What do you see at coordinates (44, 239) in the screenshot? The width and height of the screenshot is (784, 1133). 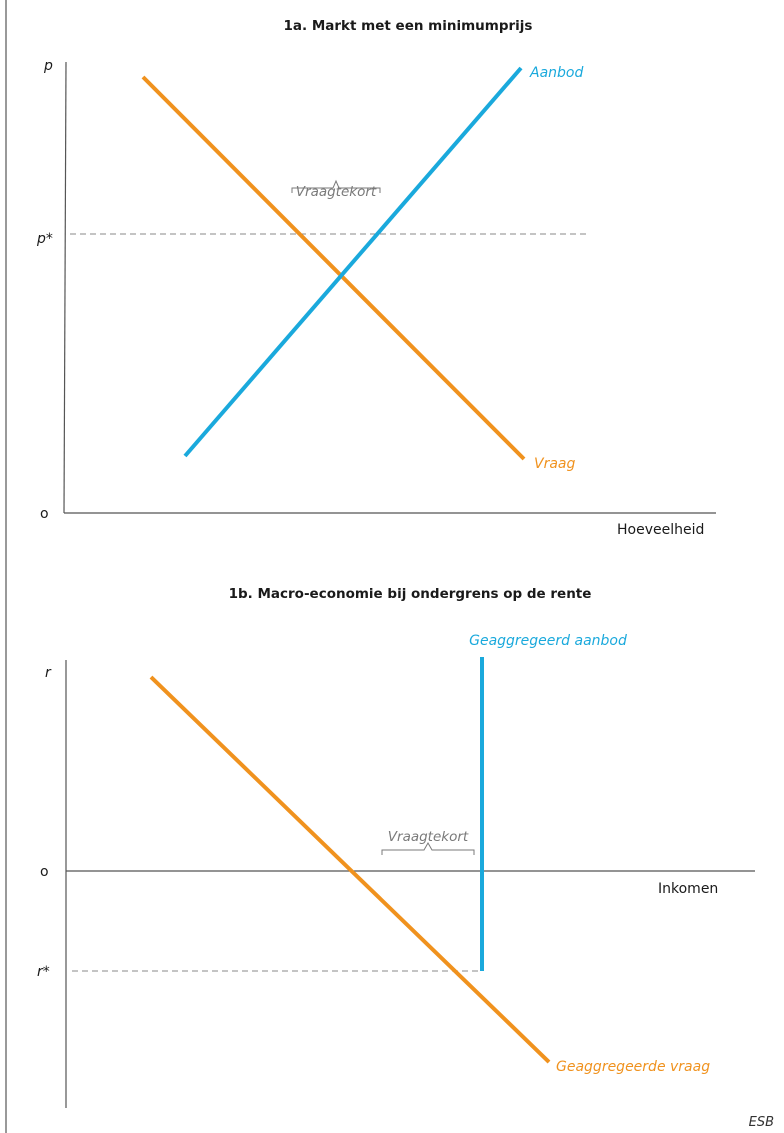 I see `panel-1a-price-floor-label: p*` at bounding box center [44, 239].